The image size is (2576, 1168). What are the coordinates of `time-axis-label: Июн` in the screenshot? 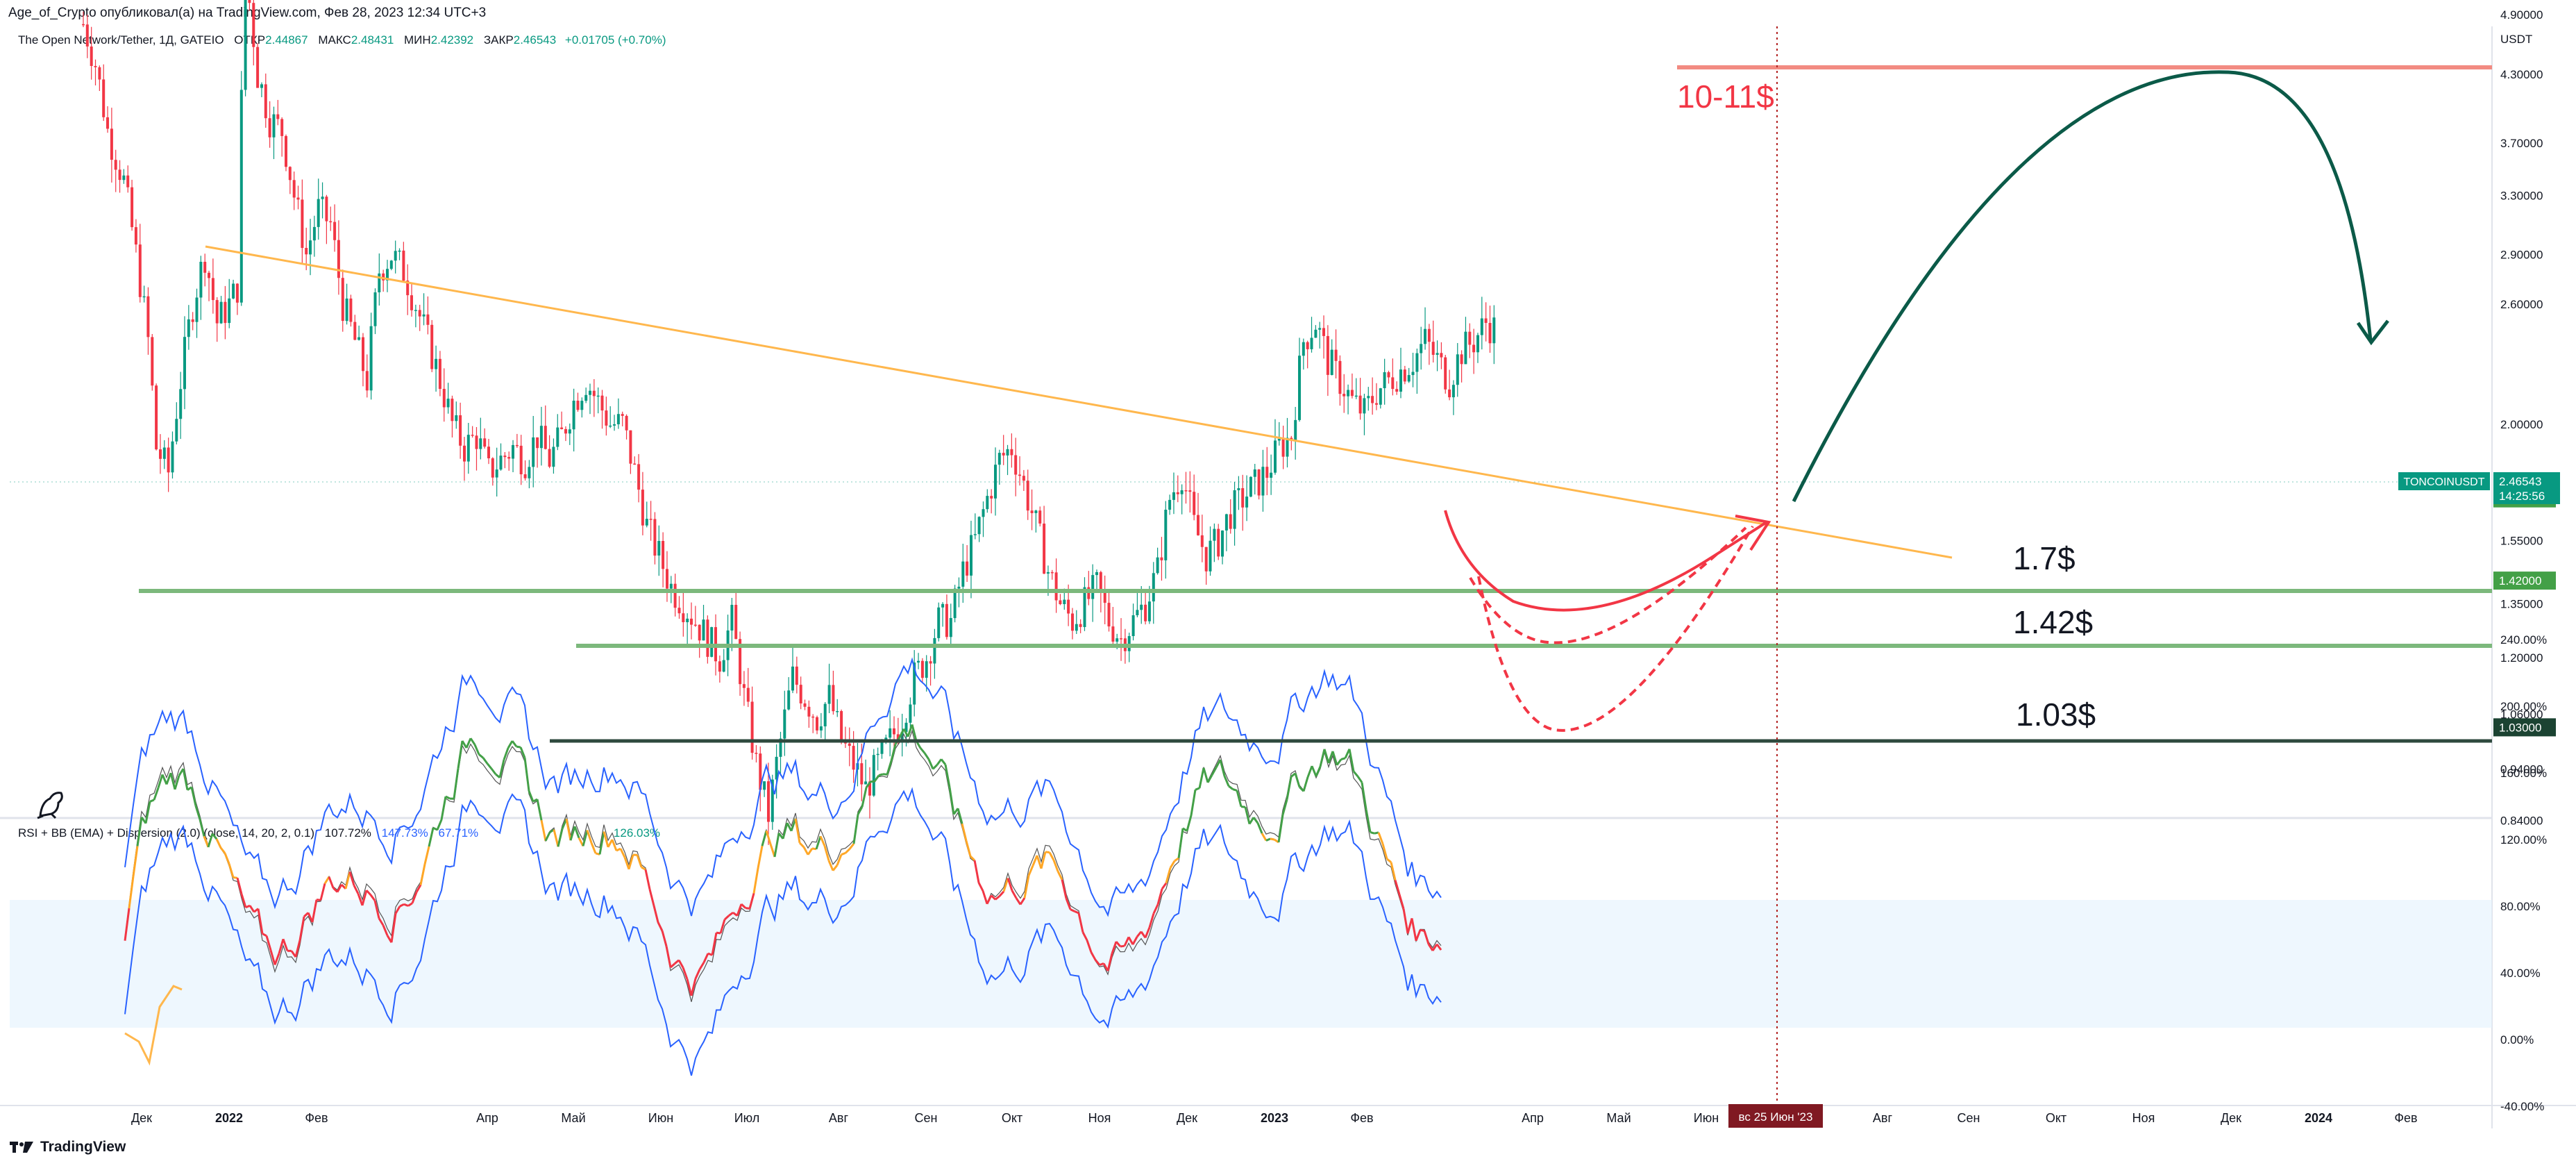 It's located at (660, 1118).